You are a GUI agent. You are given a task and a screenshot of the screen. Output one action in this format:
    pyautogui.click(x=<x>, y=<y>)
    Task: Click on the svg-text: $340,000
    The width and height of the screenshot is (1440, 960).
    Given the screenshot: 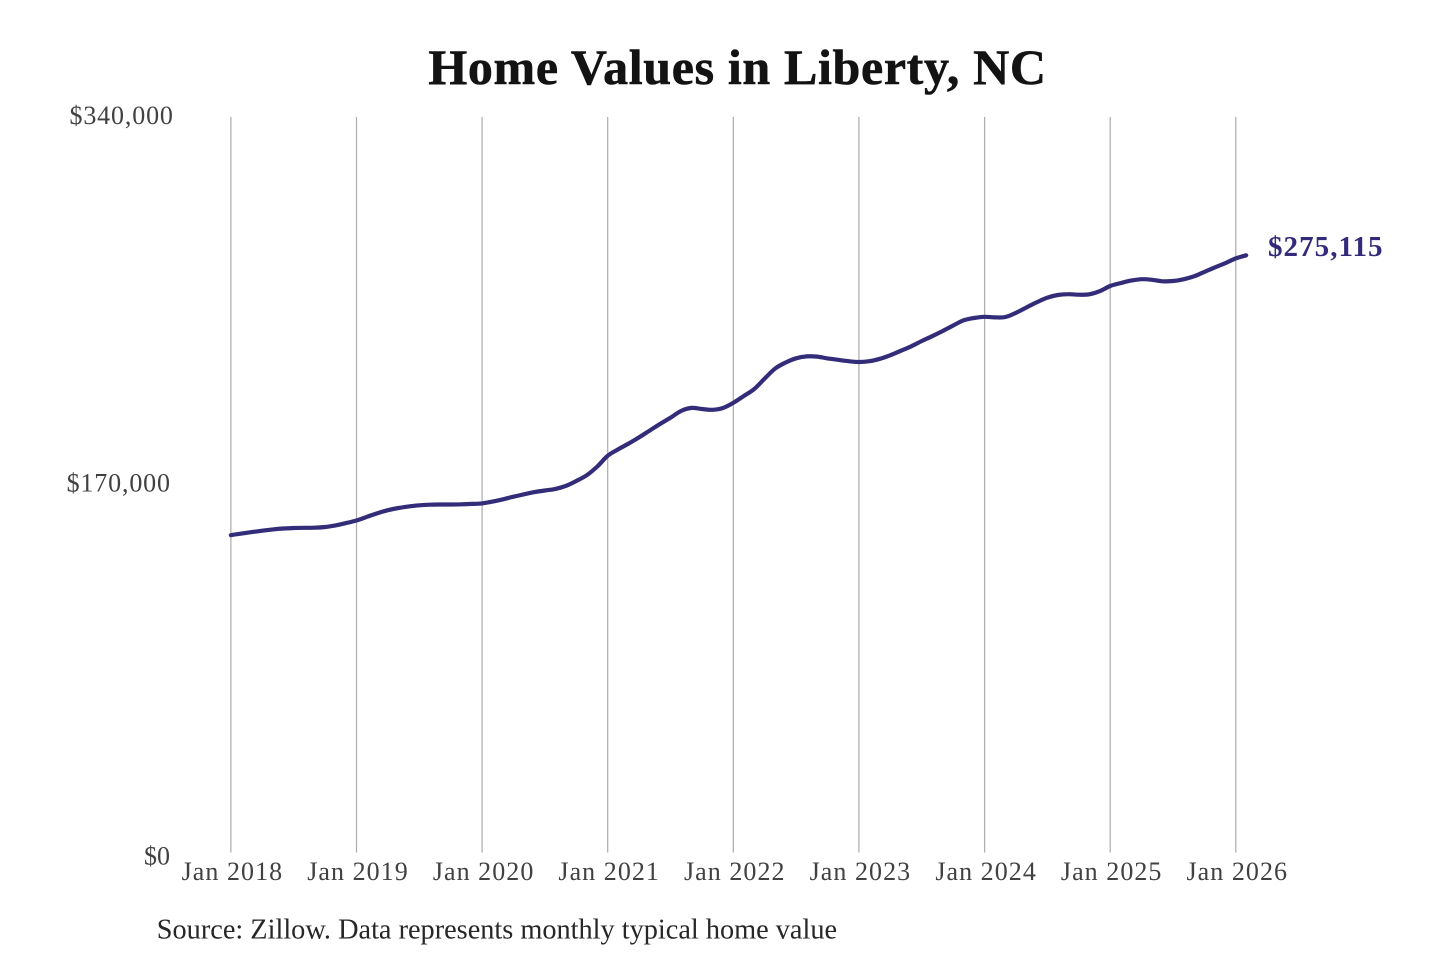 What is the action you would take?
    pyautogui.click(x=121, y=115)
    